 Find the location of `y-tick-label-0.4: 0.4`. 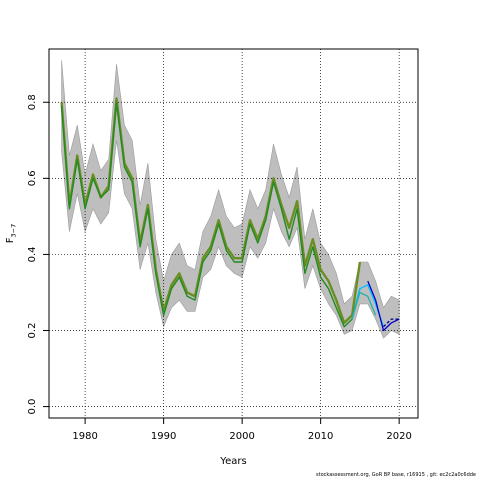

y-tick-label-0.4: 0.4 is located at coordinates (32, 254).